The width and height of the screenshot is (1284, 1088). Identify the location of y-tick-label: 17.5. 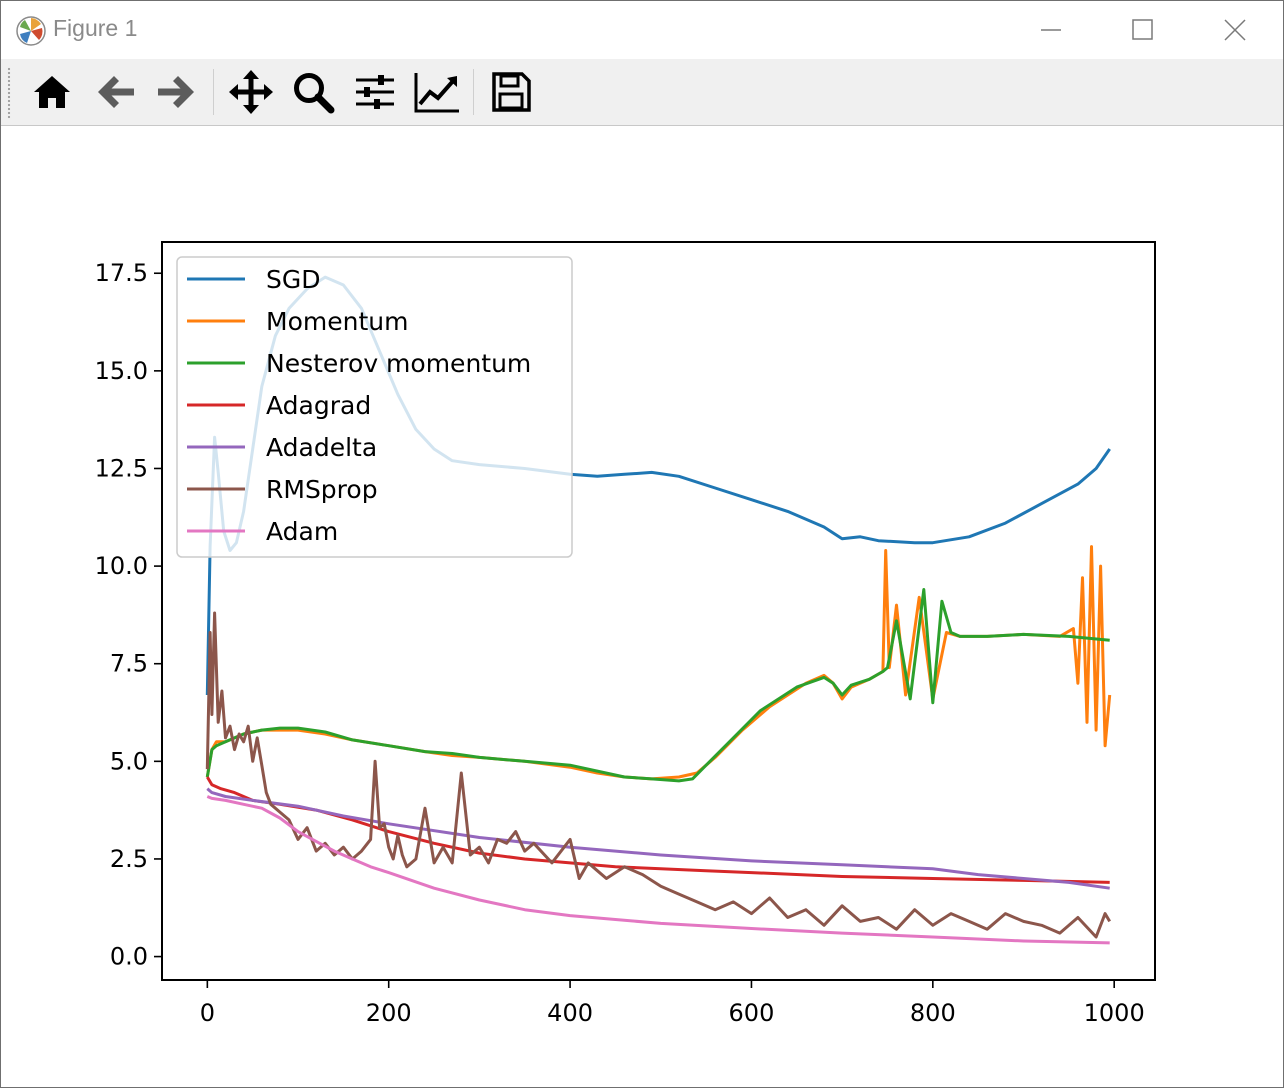
(121, 273).